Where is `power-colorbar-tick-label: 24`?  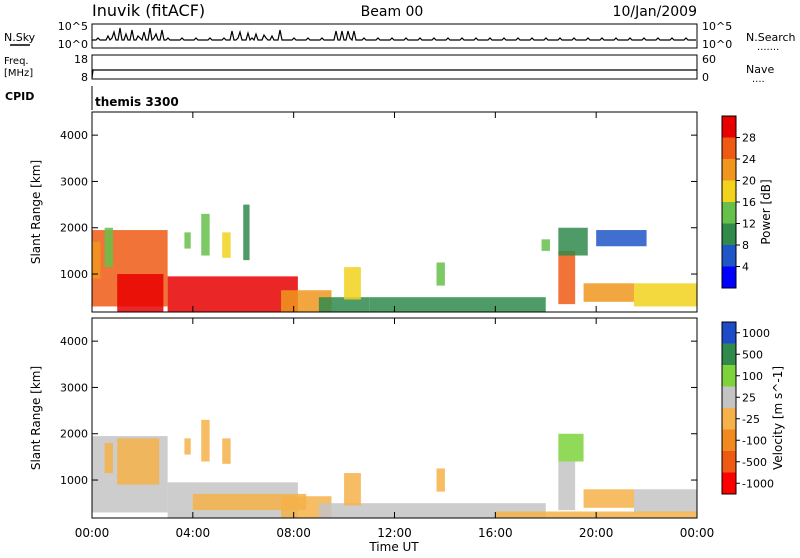 power-colorbar-tick-label: 24 is located at coordinates (749, 159).